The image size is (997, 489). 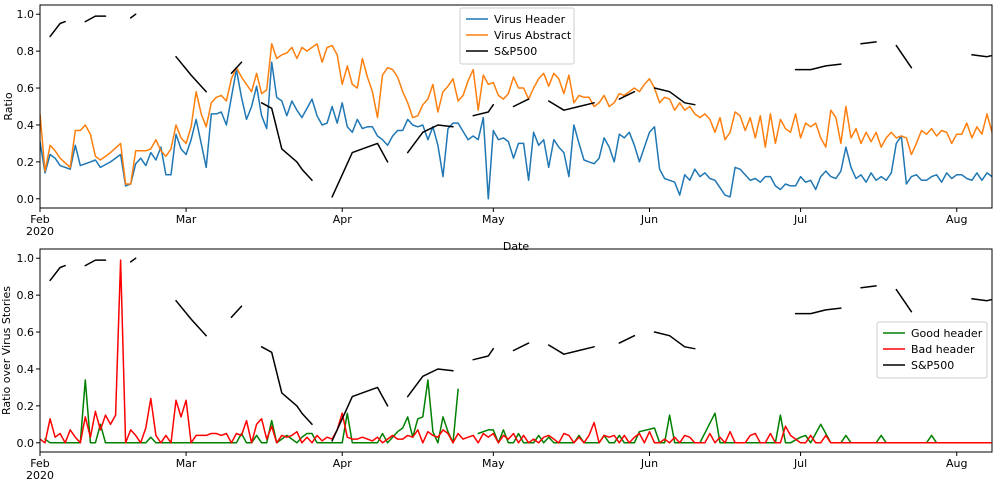 I want to click on bottom-xtick-label: 2020, so click(x=40, y=475).